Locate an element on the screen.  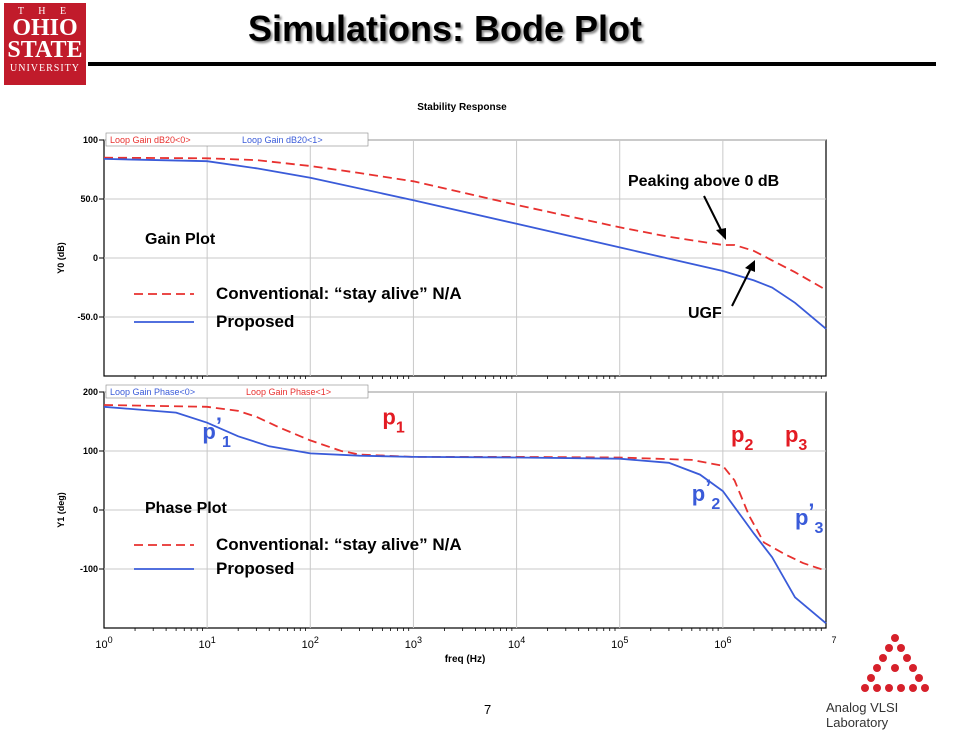
title-underline is located at coordinates (512, 64).